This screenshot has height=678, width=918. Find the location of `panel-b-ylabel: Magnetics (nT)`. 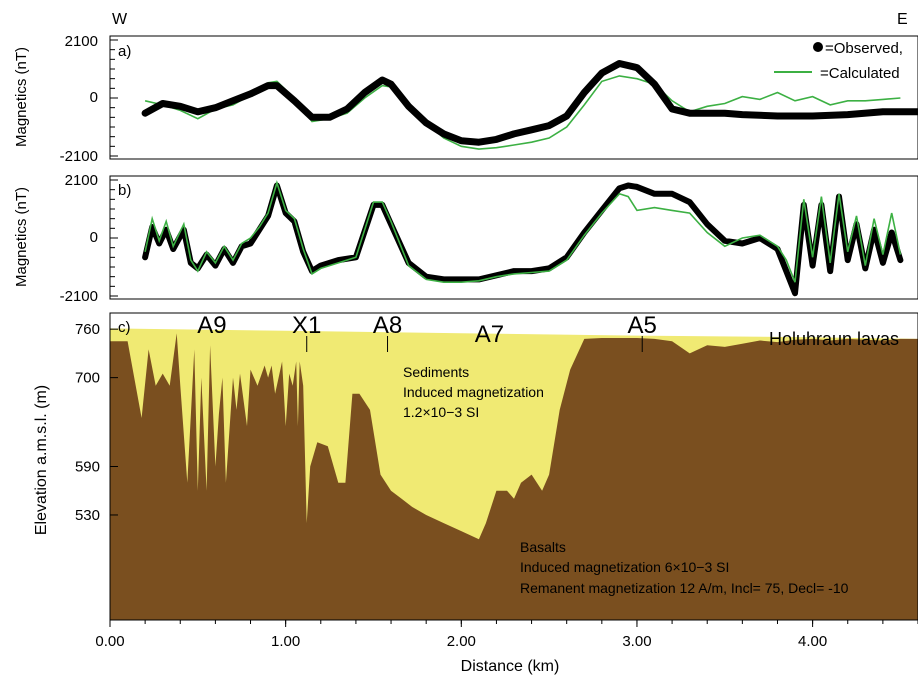

panel-b-ylabel: Magnetics (nT) is located at coordinates (21, 237).